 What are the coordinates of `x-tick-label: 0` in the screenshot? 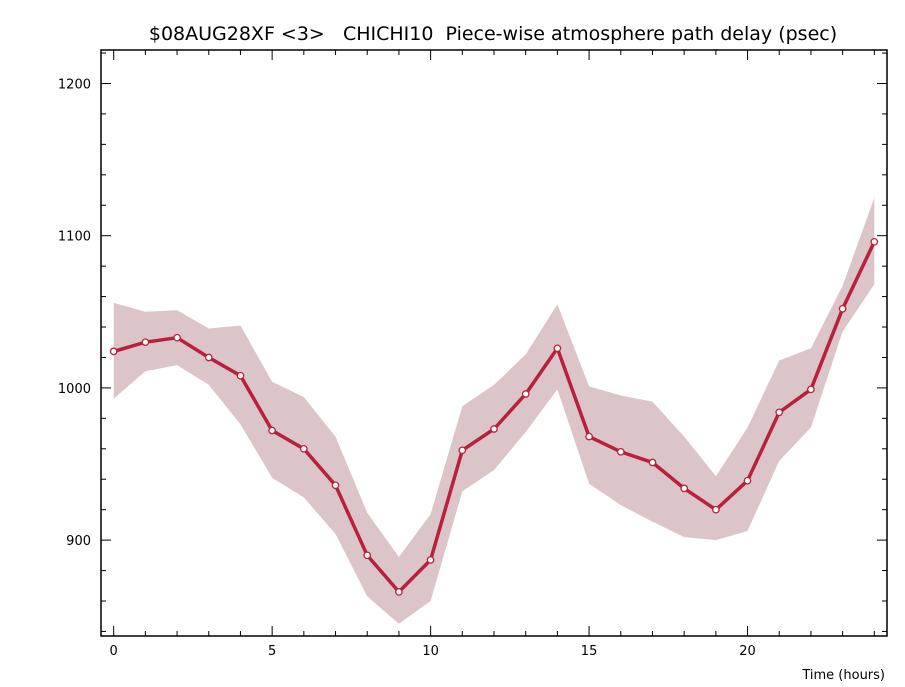 It's located at (114, 651).